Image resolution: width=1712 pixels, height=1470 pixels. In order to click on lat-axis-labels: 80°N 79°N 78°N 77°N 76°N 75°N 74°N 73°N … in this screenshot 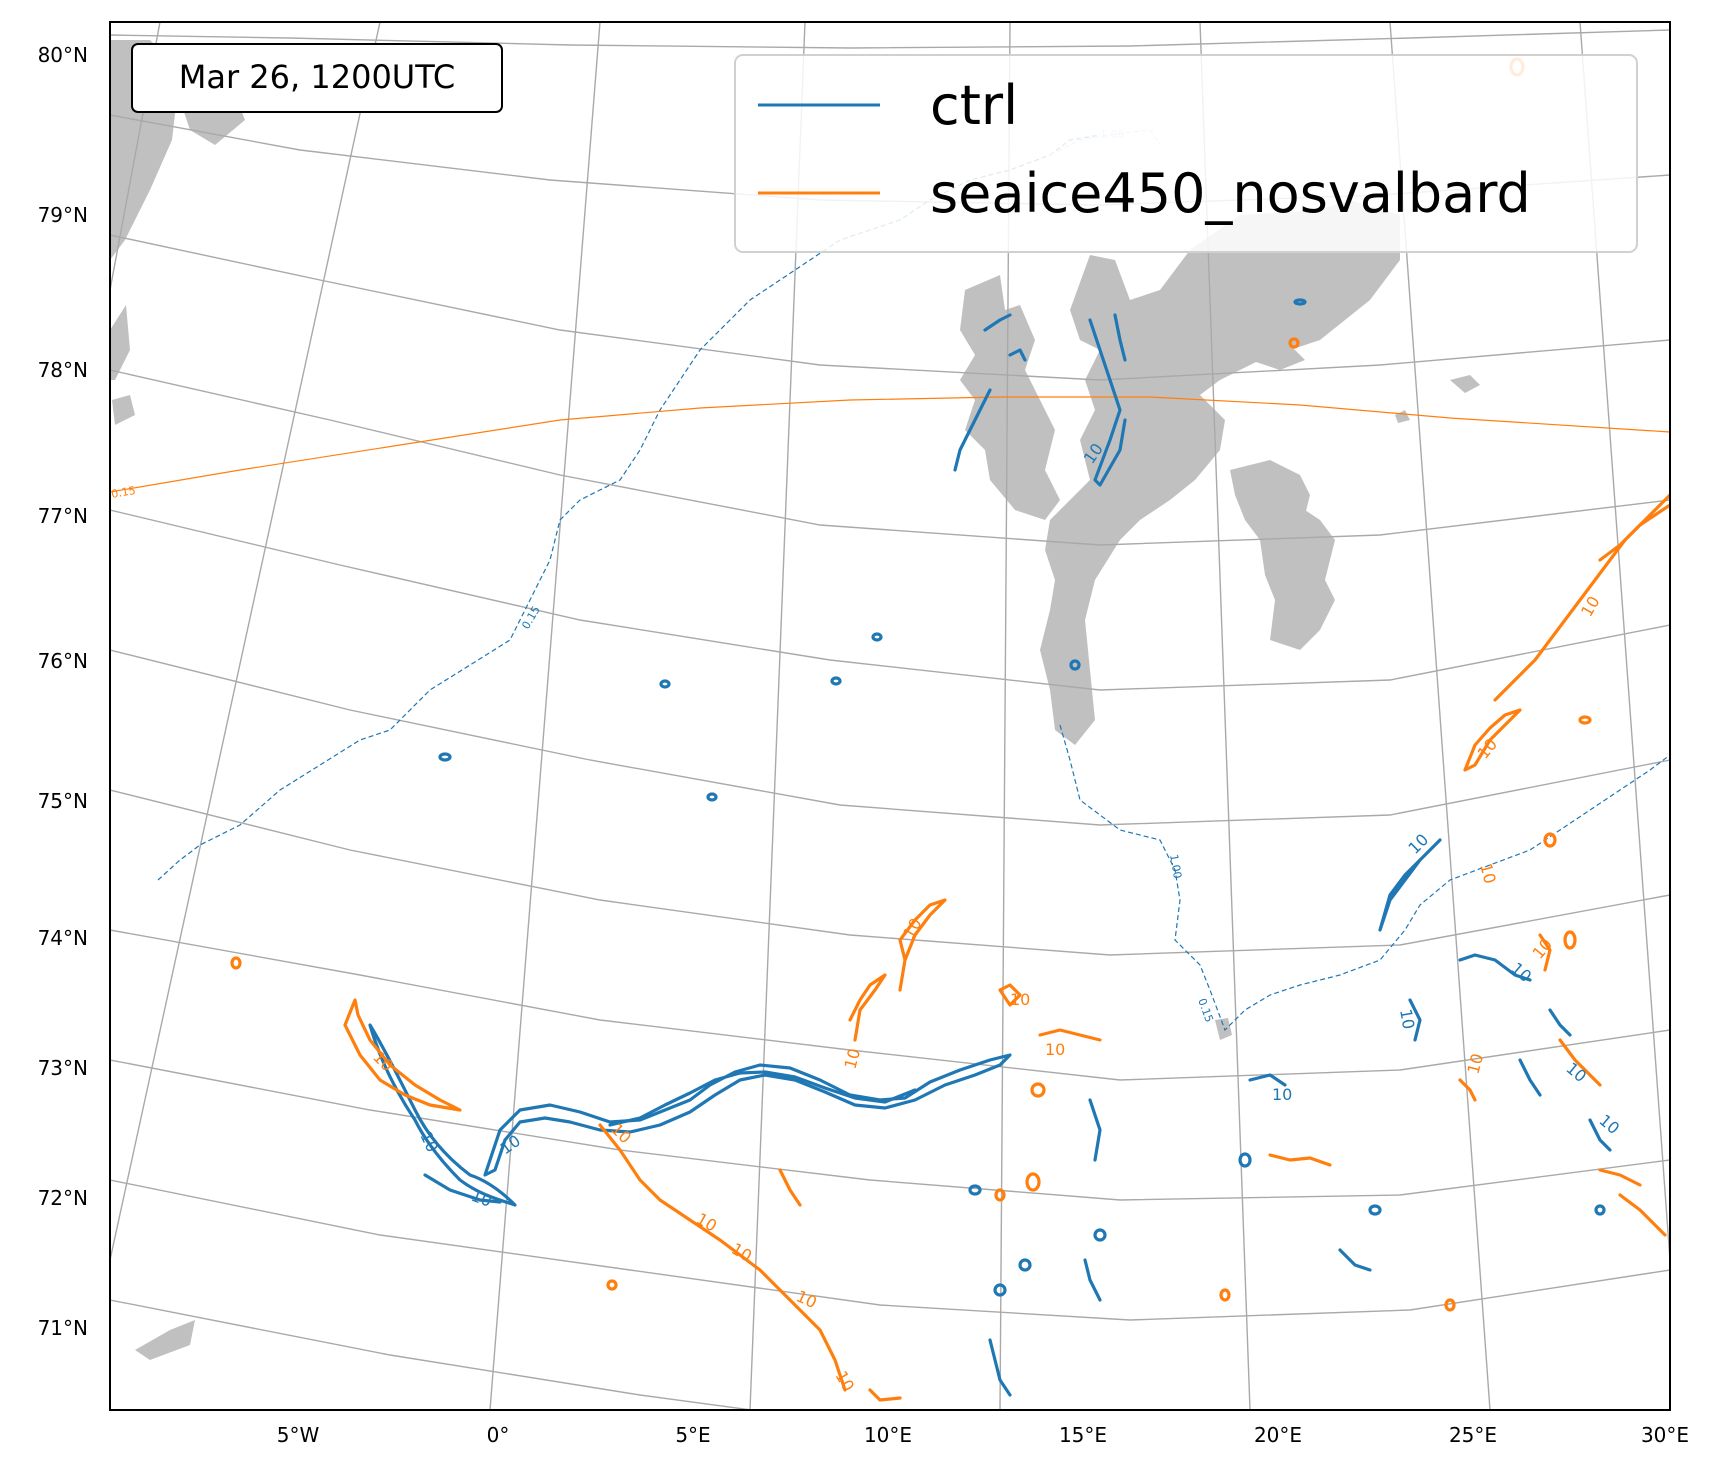, I will do `click(63, 691)`.